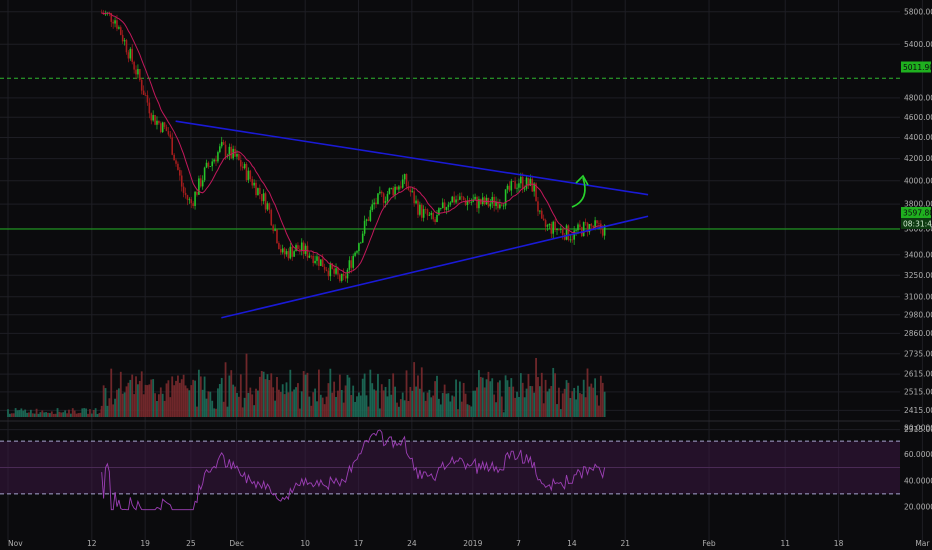  Describe the element at coordinates (917, 224) in the screenshot. I see `countdown-label: 08:31:47` at that location.